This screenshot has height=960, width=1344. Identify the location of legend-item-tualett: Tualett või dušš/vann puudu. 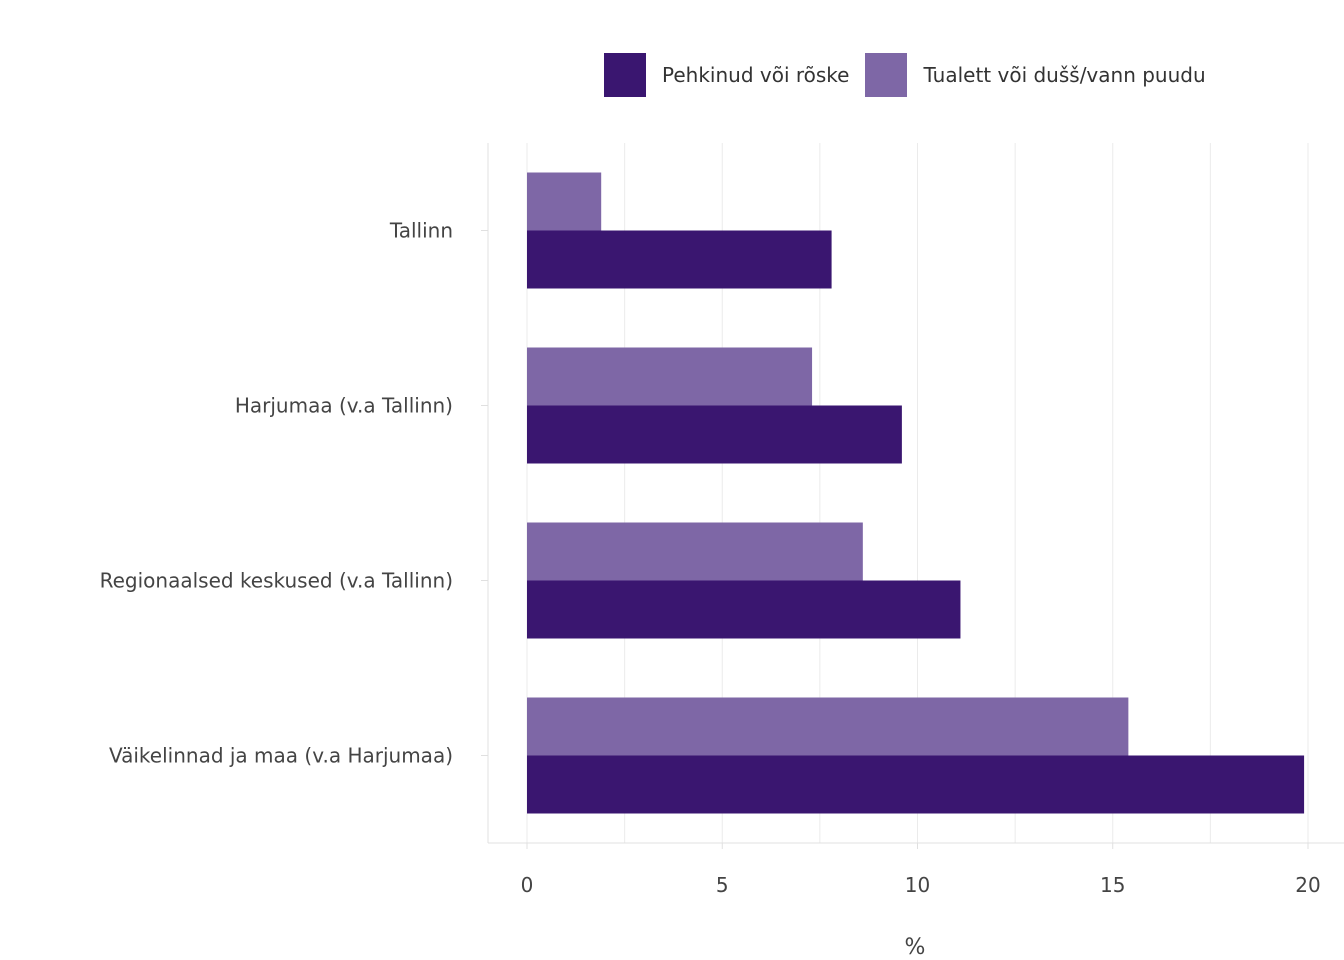
(1035, 75).